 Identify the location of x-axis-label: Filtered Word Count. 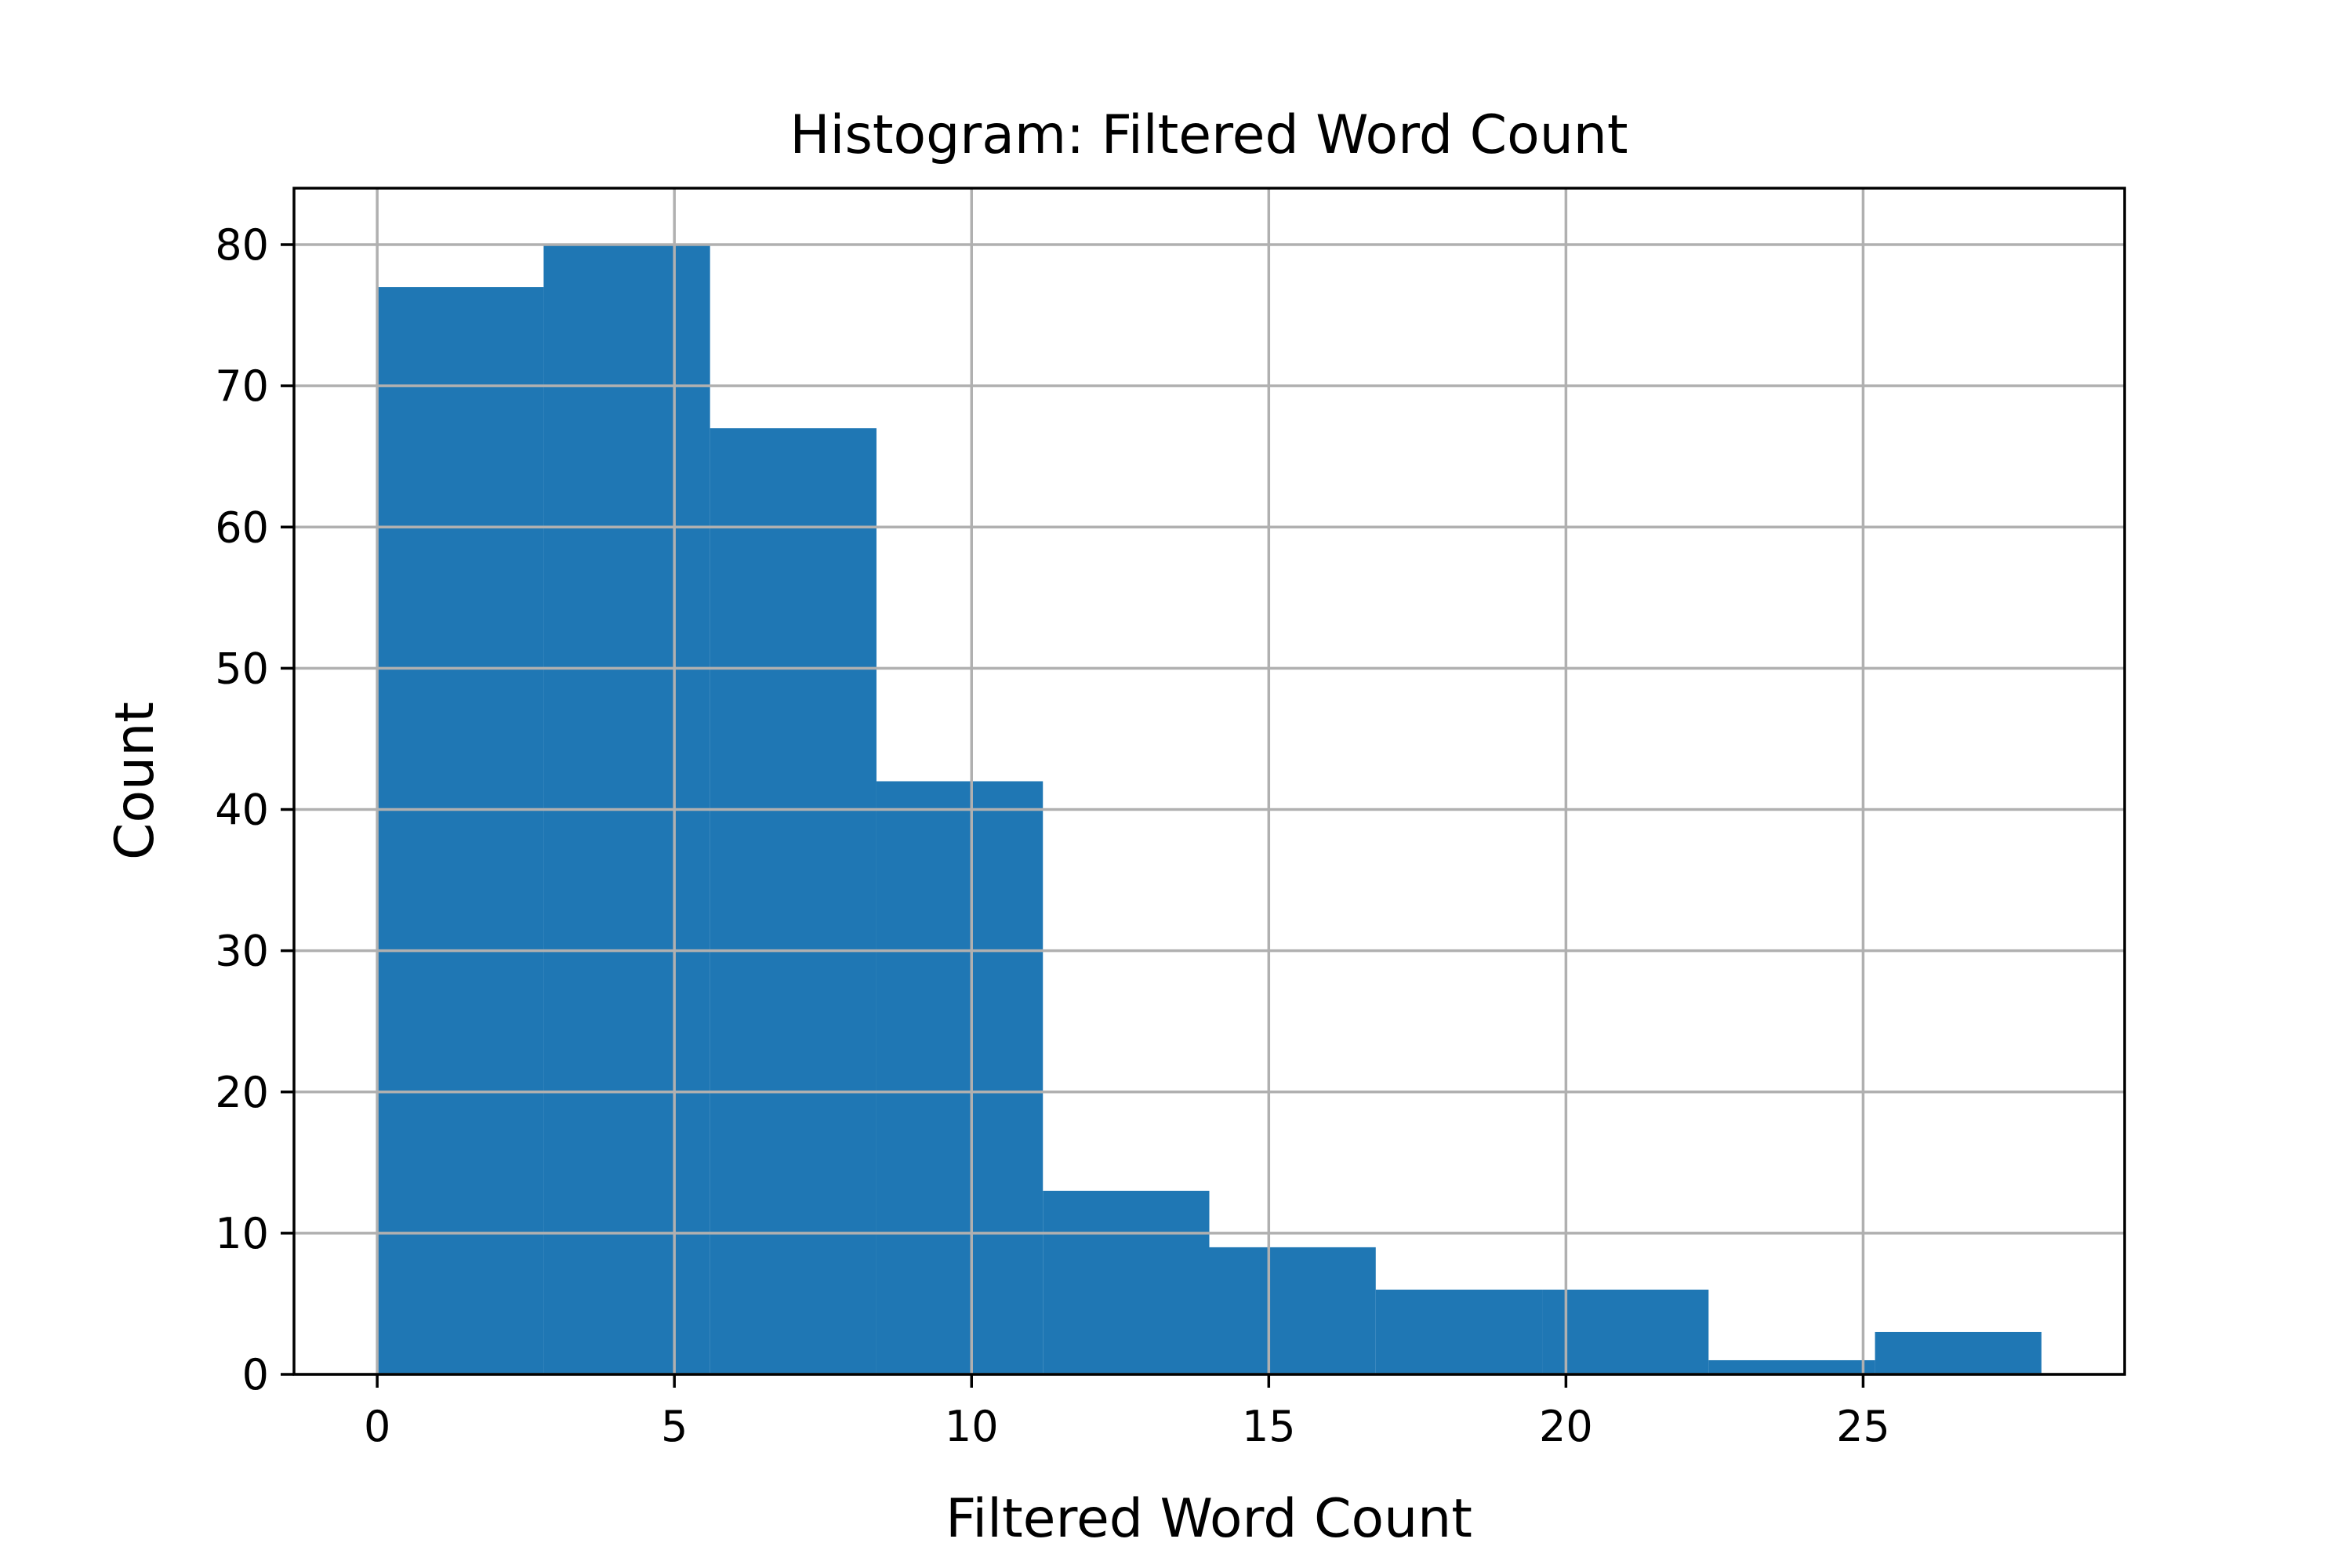
(1209, 1519).